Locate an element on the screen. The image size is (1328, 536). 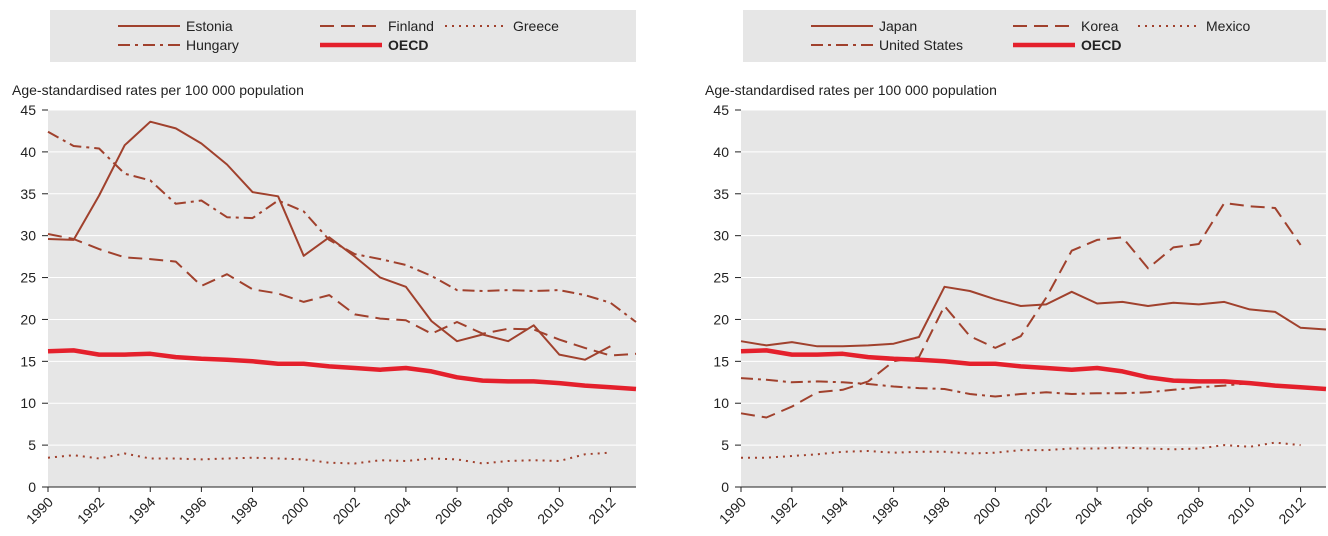
legend-label: Estonia is located at coordinates (209, 26).